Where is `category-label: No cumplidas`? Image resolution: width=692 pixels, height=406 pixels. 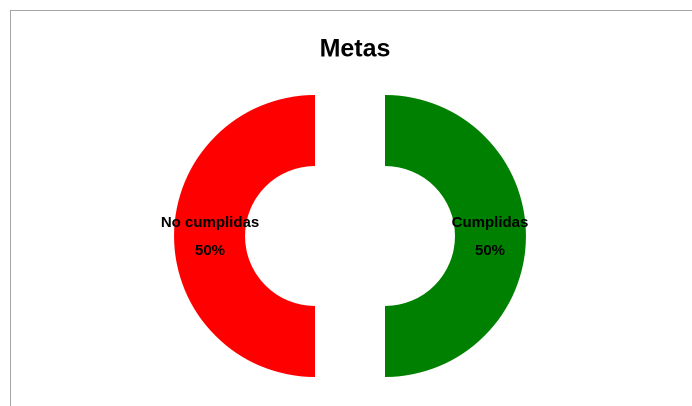
category-label: No cumplidas is located at coordinates (210, 222).